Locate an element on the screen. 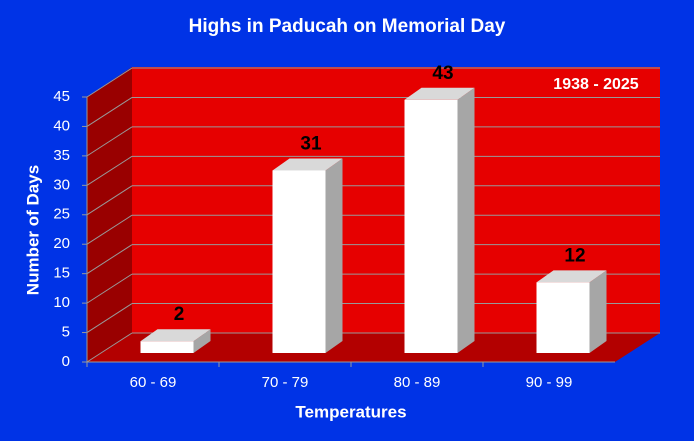 The height and width of the screenshot is (441, 694). value-label: 31 is located at coordinates (311, 143).